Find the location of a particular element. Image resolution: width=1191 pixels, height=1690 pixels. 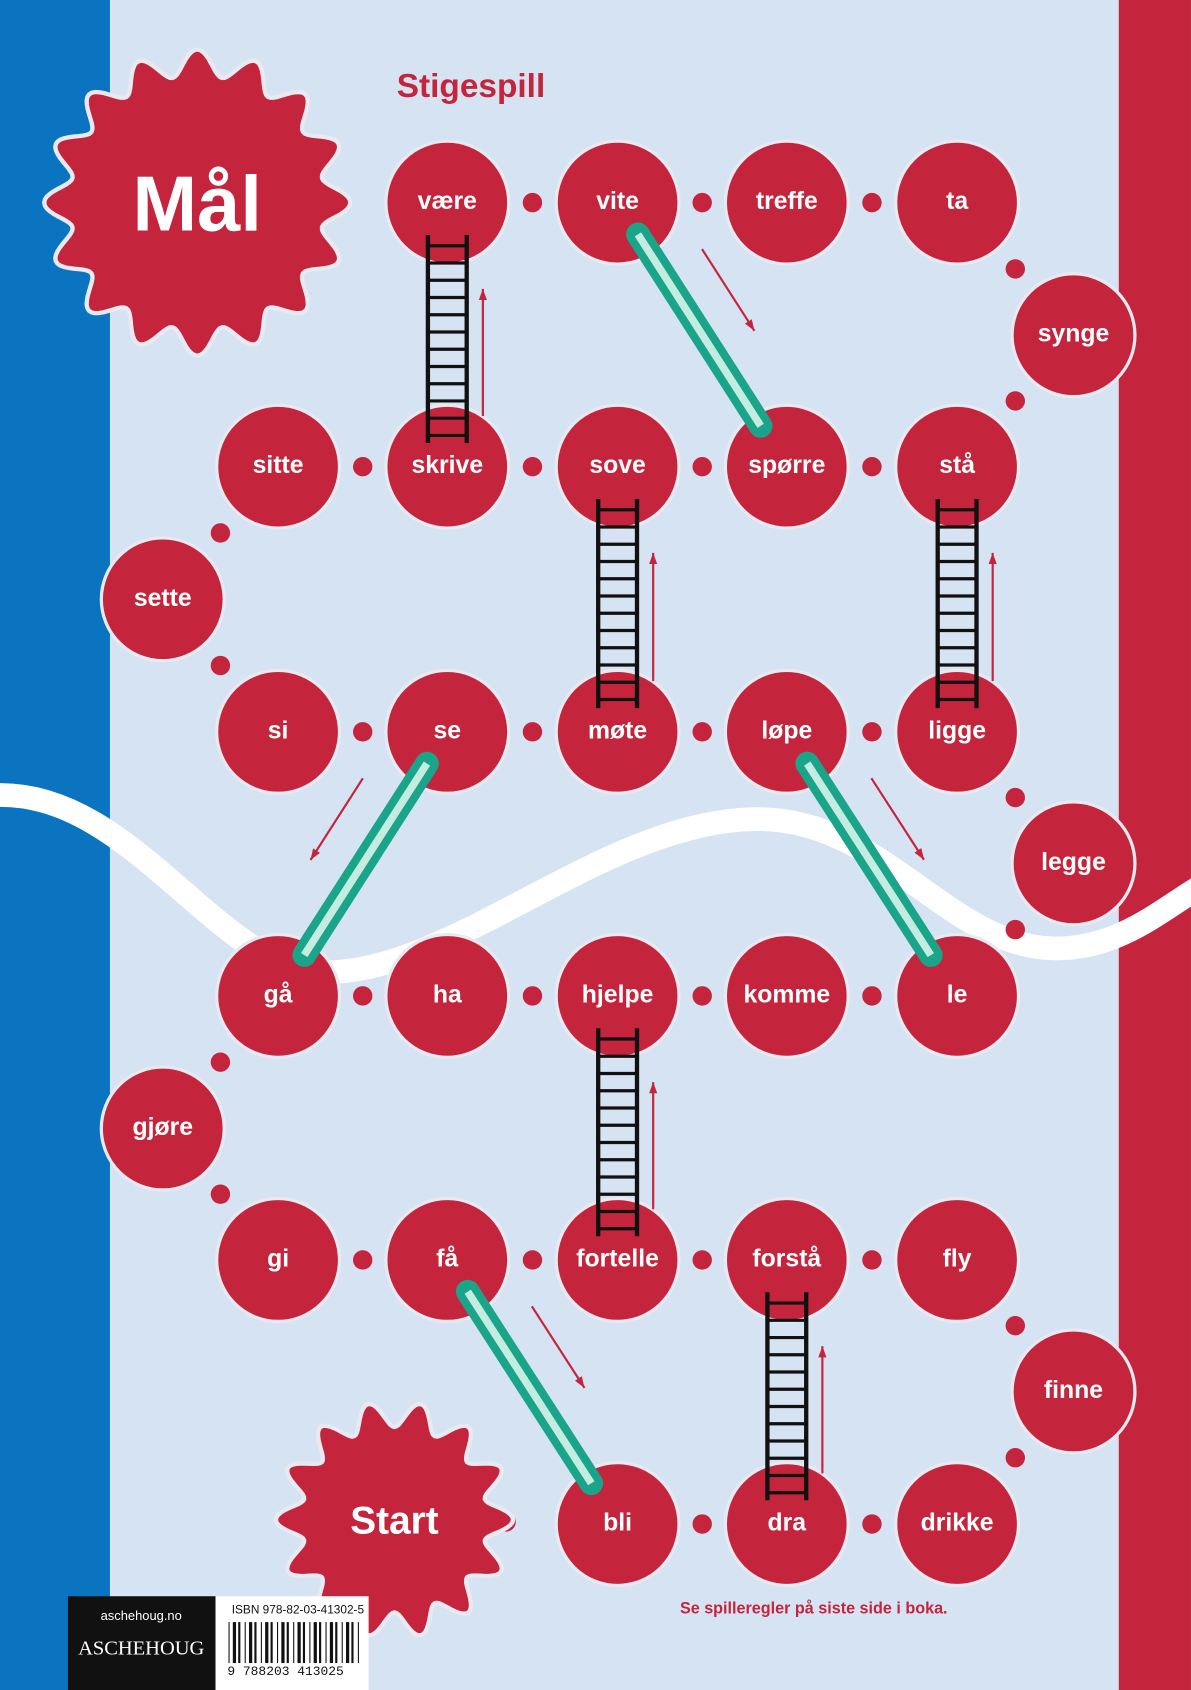

publisher-logo: ASCHEHOUG is located at coordinates (141, 1648).